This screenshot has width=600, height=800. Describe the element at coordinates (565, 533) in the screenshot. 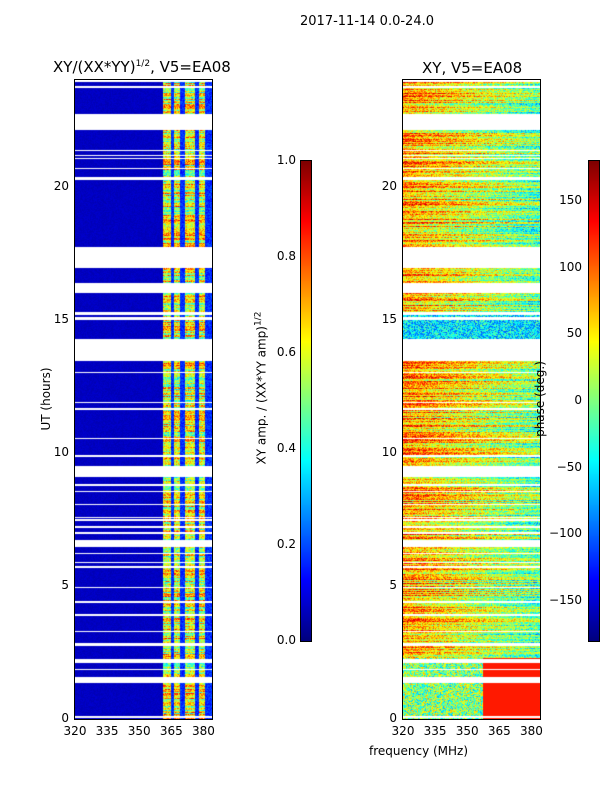

I see `colorbar2-tick-label: −100` at that location.